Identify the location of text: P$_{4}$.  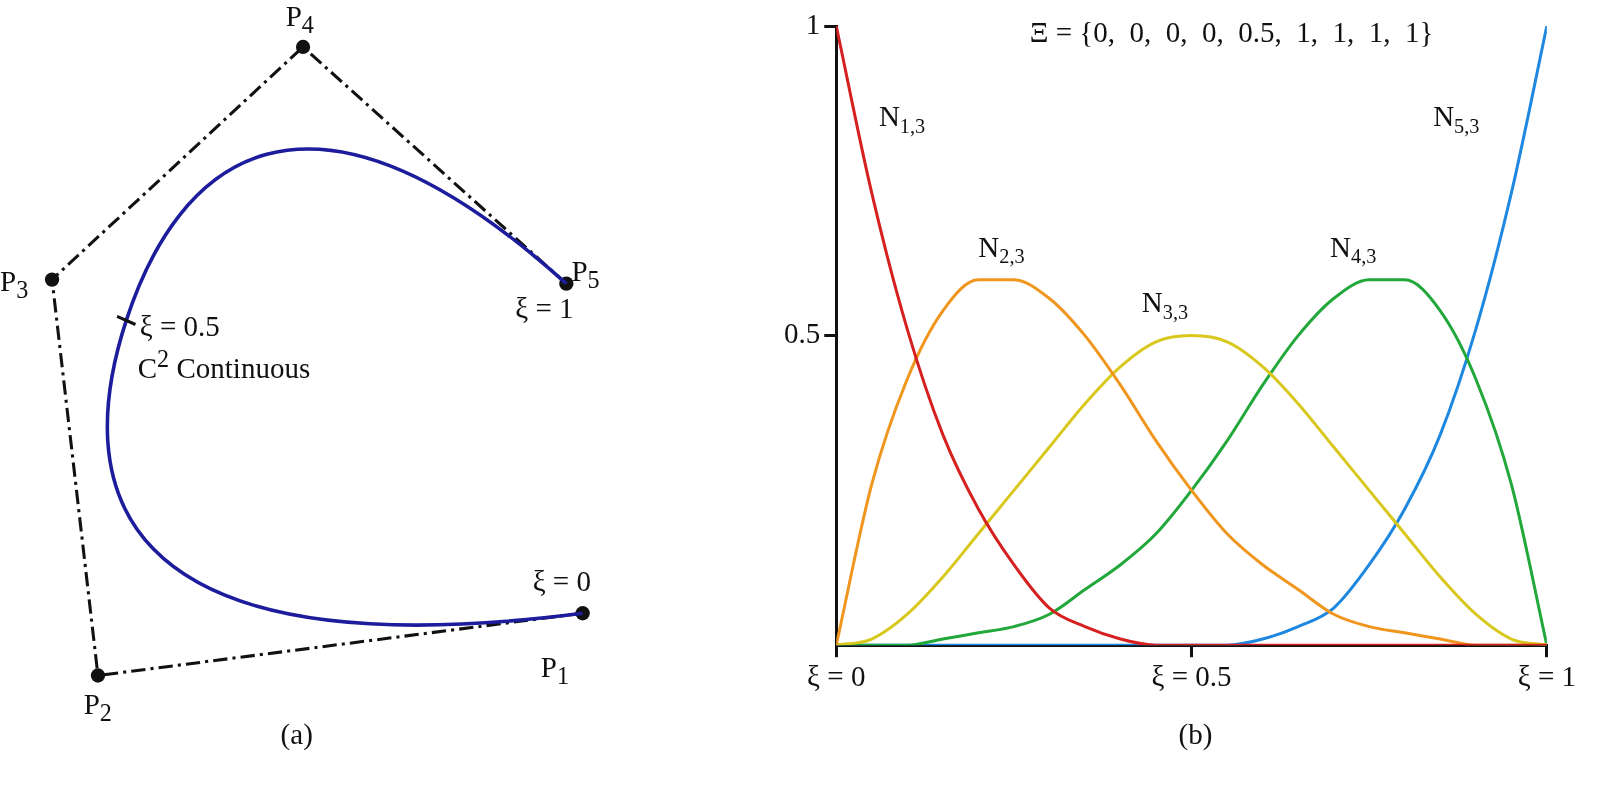
(299, 19).